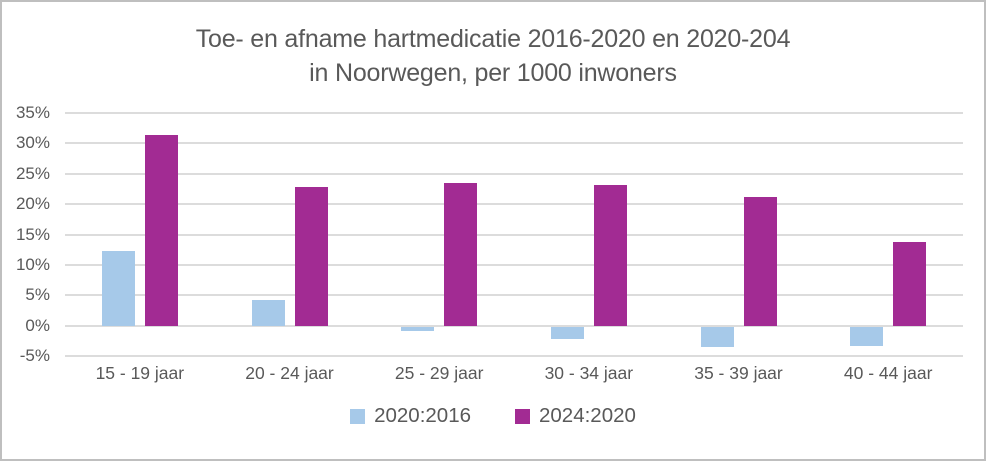 This screenshot has height=461, width=986. I want to click on y-tick-label: 0%, so click(37, 325).